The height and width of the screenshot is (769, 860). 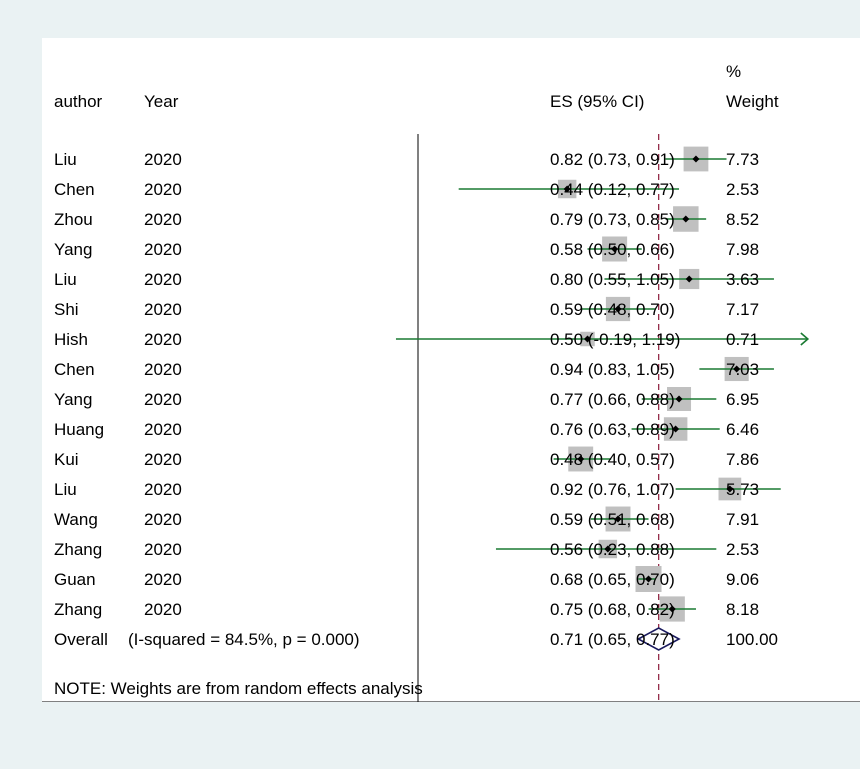 I want to click on study-ci-text: 0.58 (0.50, 0.66), so click(x=612, y=249).